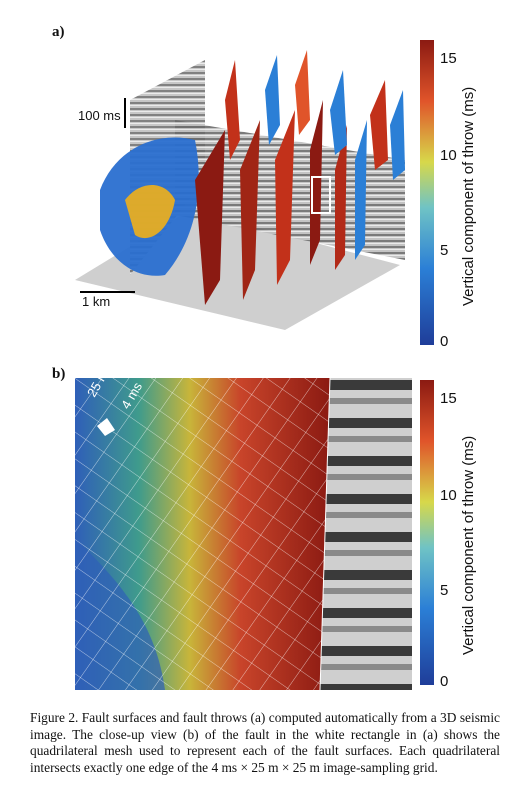 This screenshot has height=812, width=515. I want to click on colorbar-a-tick-15: 15, so click(448, 58).